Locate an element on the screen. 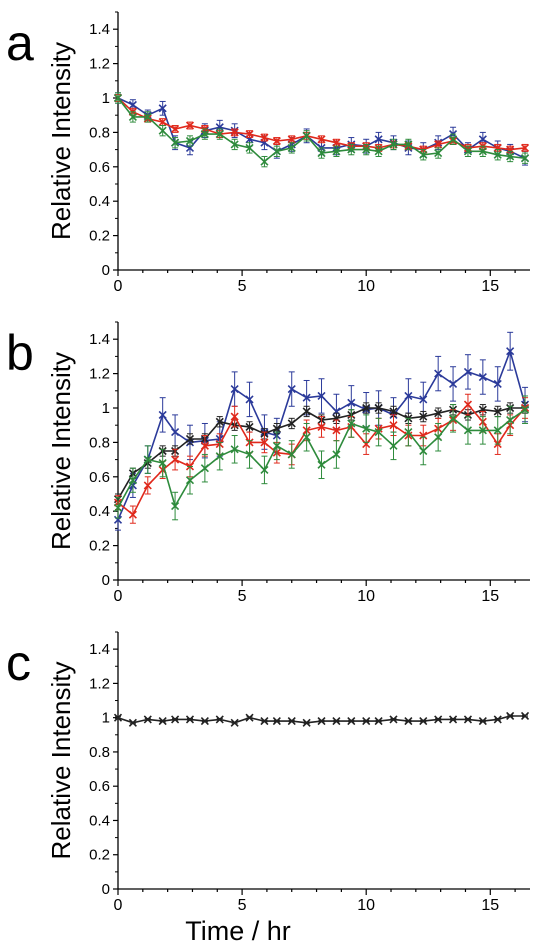  panel-label: b is located at coordinates (20, 353).